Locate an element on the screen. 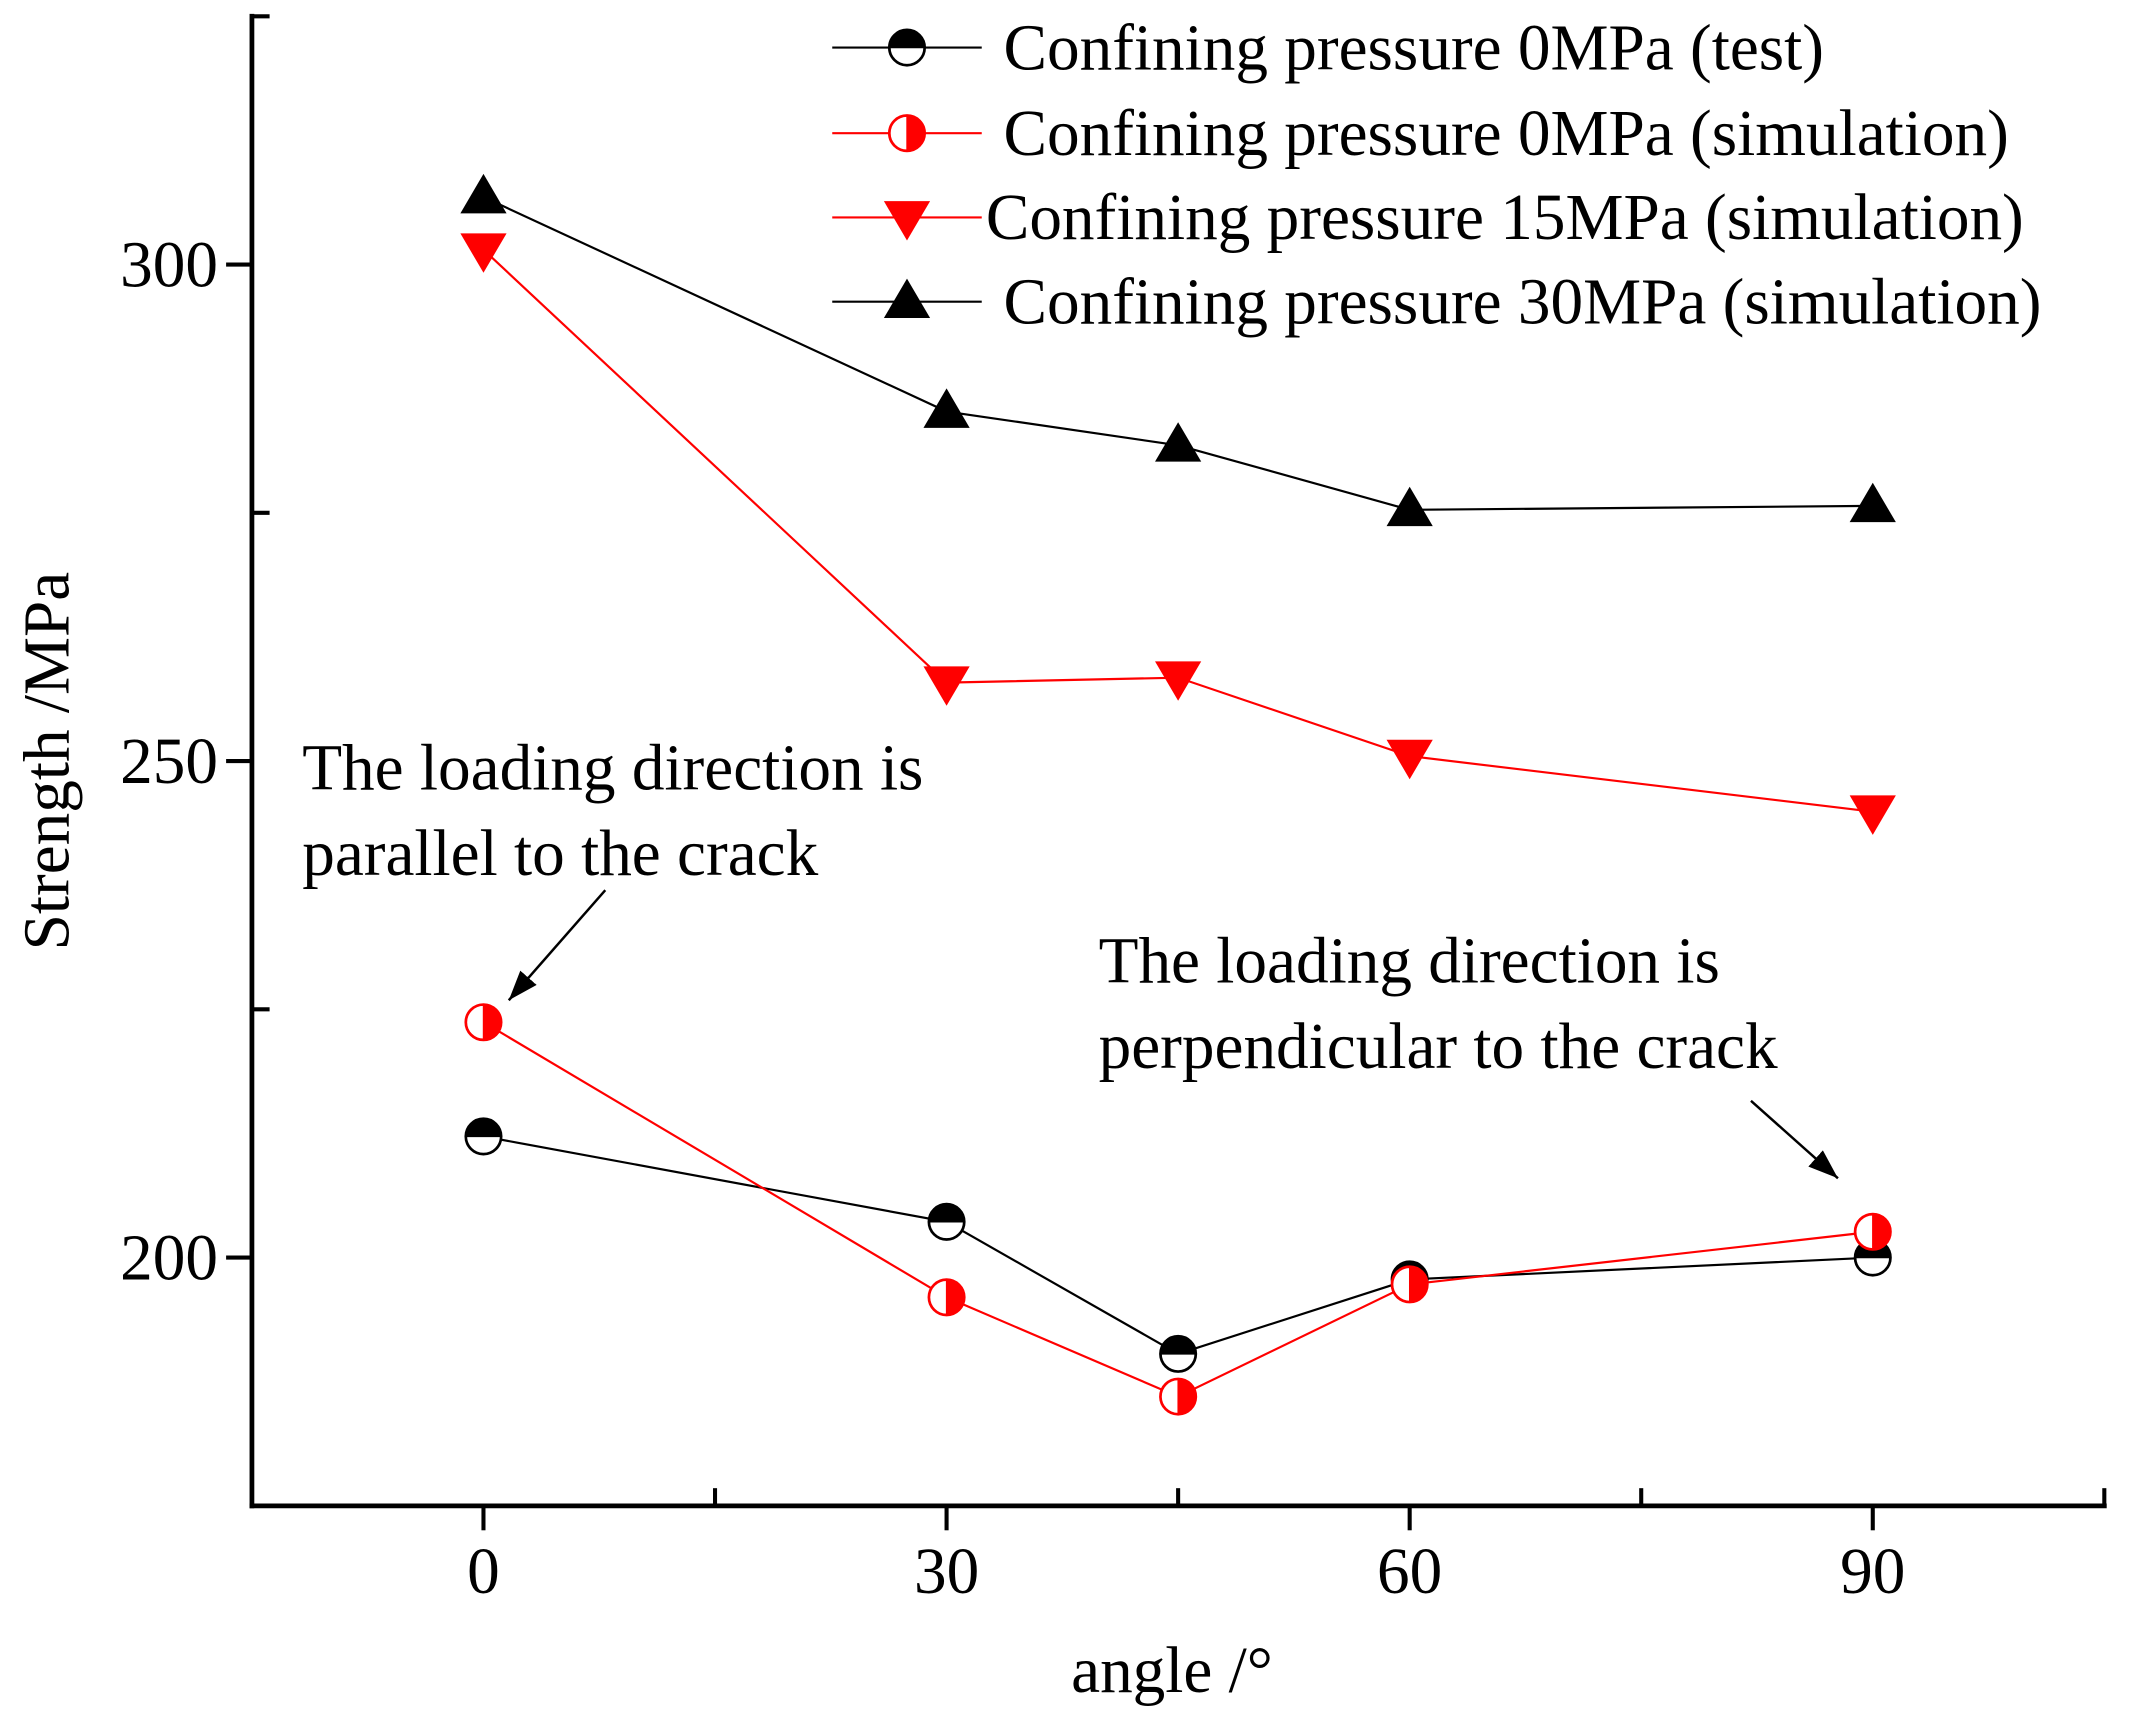  x-tick-label: 60 is located at coordinates (1409, 1572).